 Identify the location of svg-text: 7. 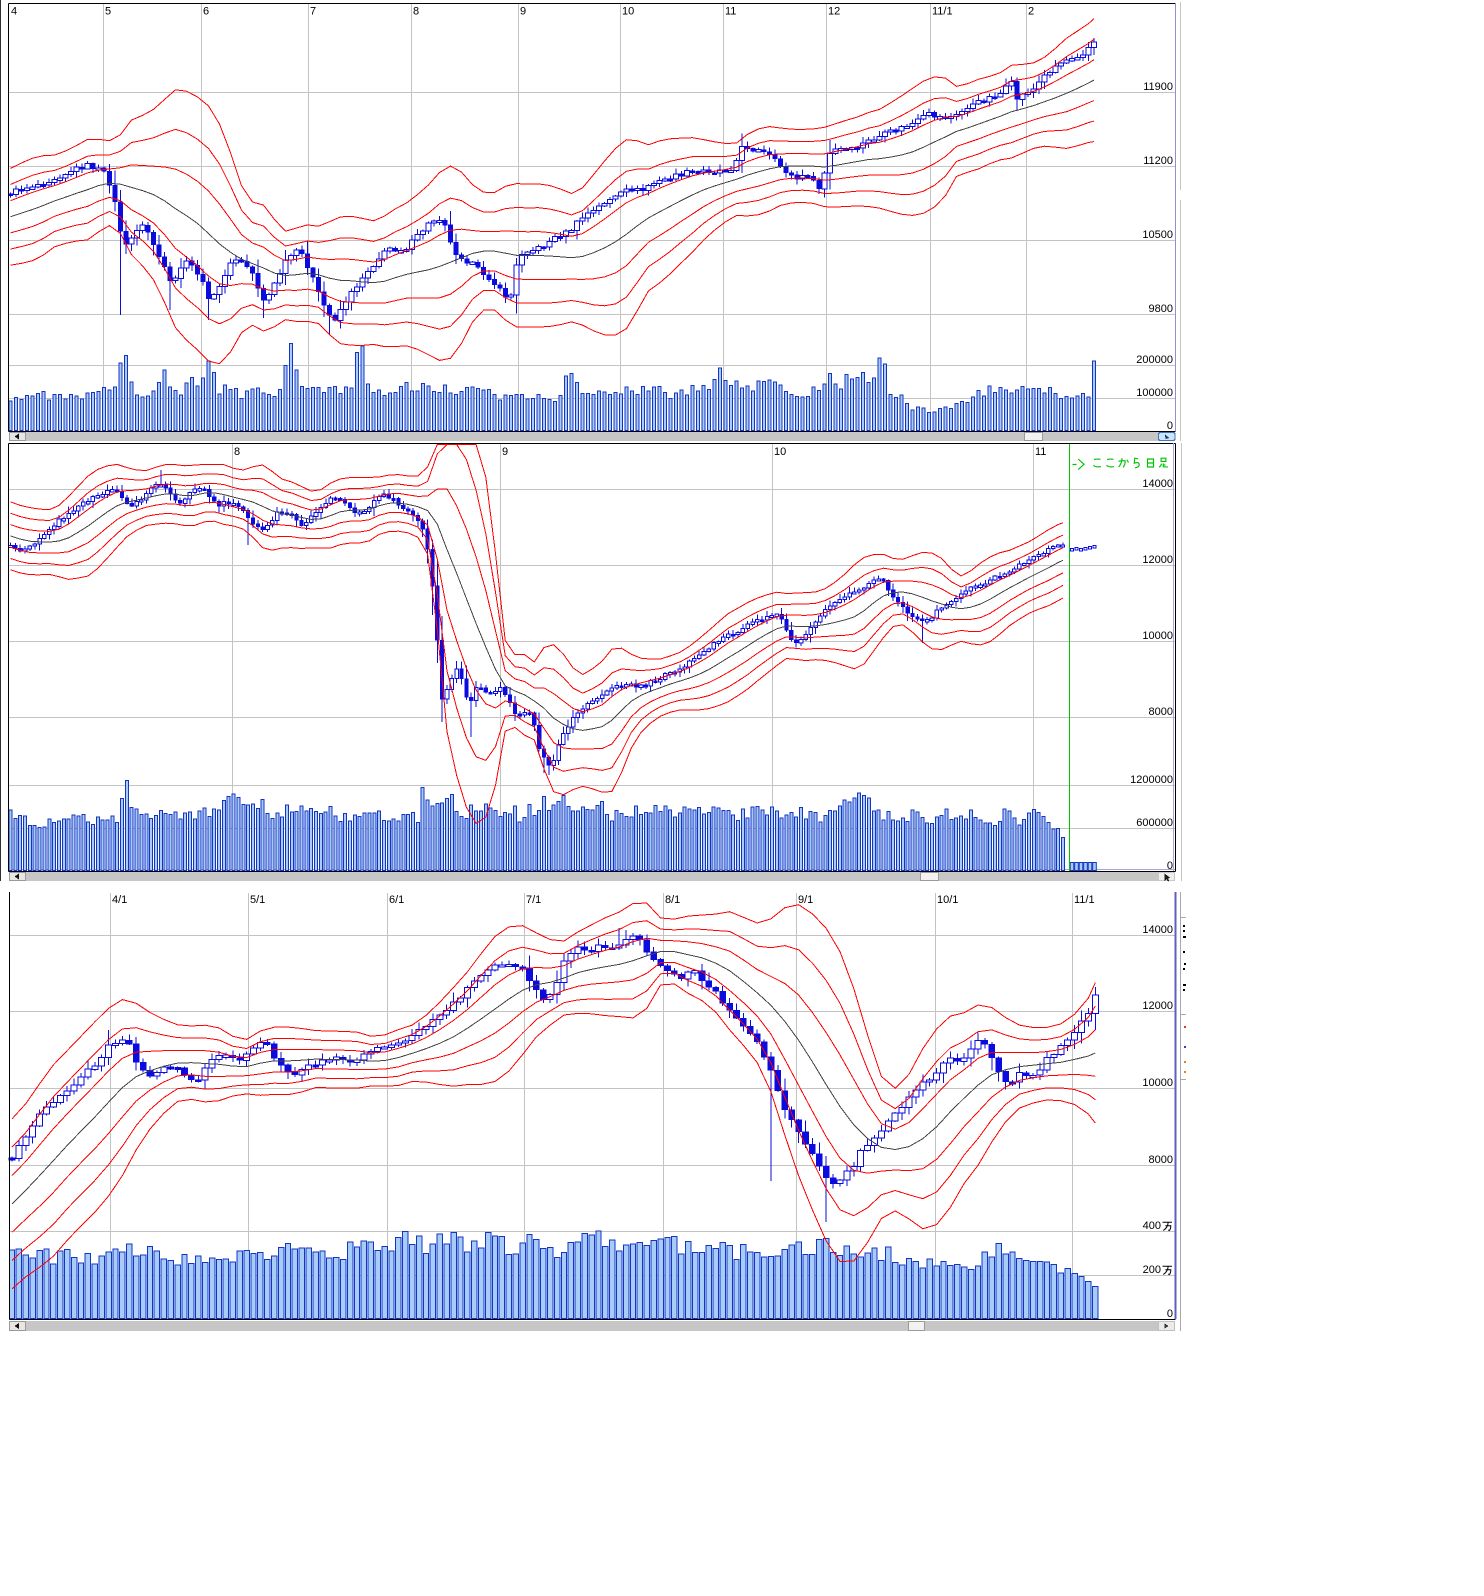
(313, 12).